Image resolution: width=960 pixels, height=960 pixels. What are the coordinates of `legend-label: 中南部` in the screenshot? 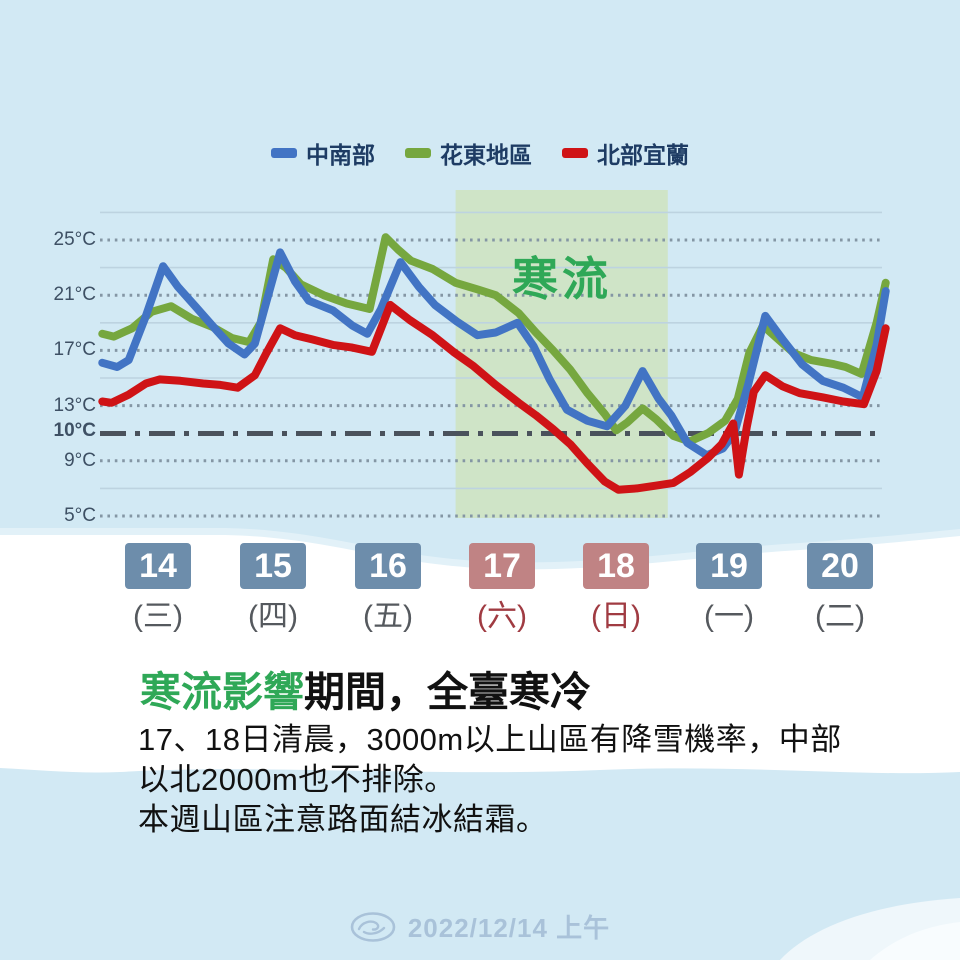 It's located at (340, 155).